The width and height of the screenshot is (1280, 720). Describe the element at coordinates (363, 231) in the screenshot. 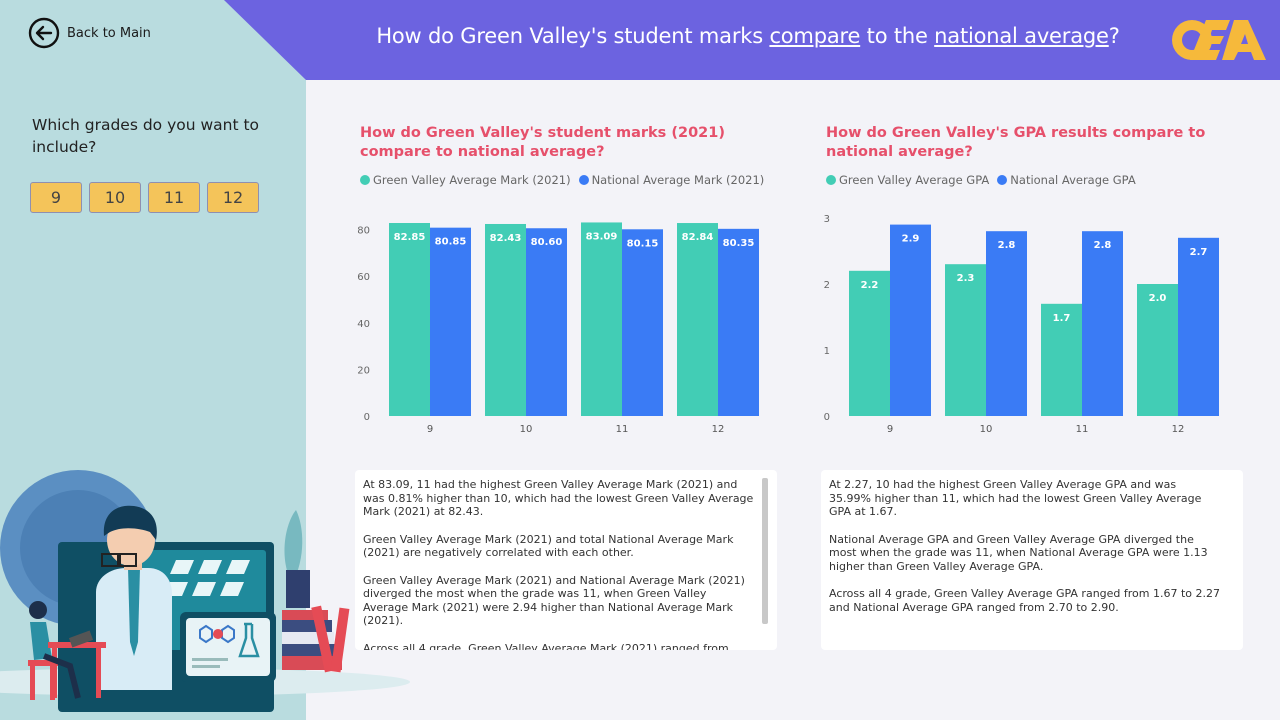

I see `y-tick-label: 80` at that location.